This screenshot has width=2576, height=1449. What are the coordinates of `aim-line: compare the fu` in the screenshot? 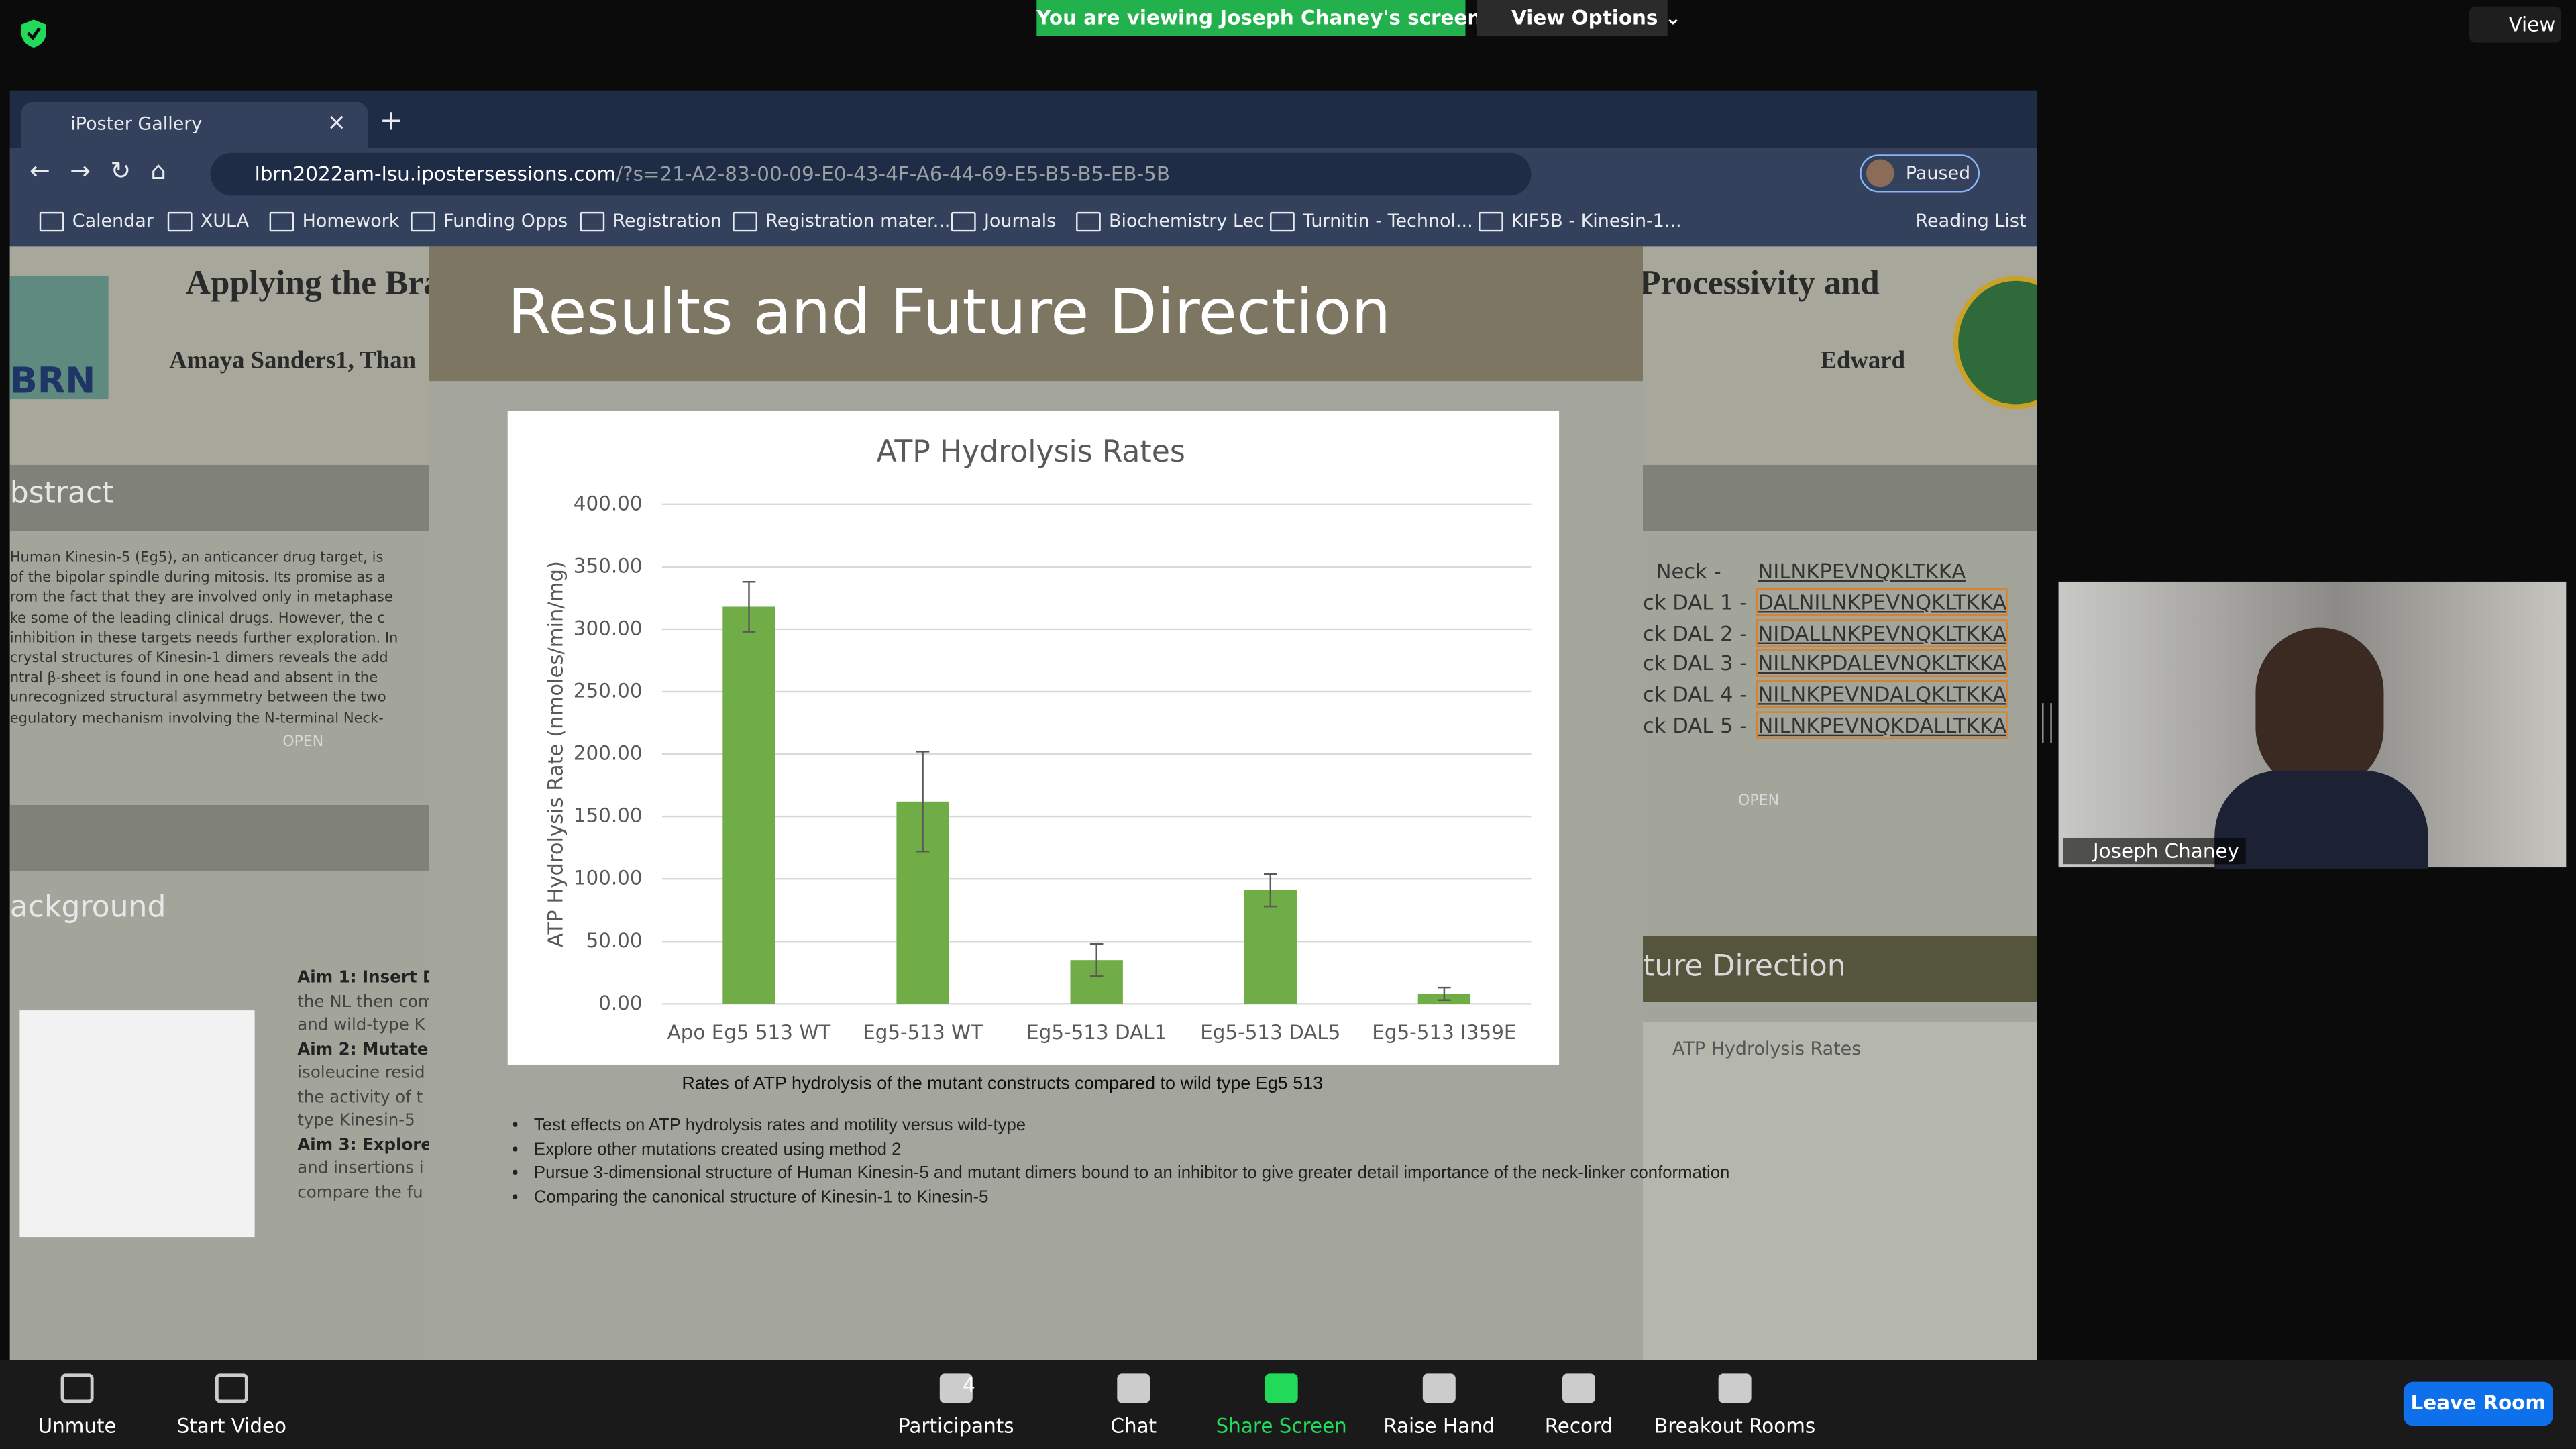 It's located at (360, 1192).